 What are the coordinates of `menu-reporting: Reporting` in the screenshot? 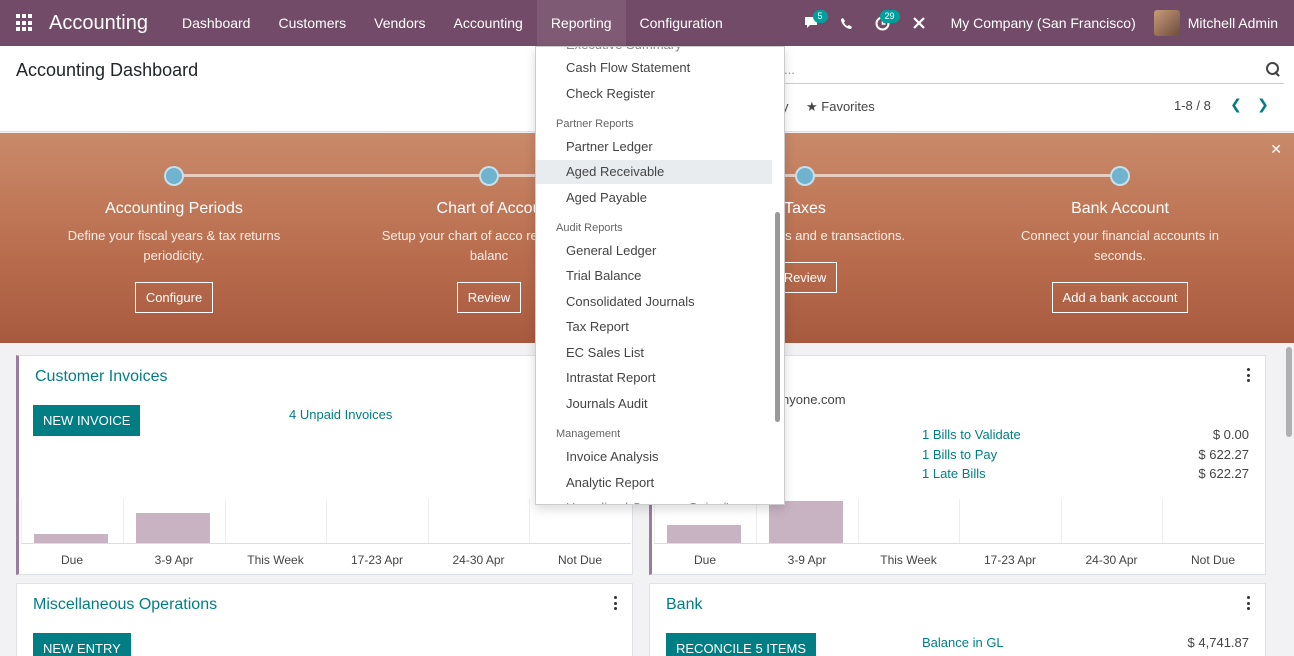 It's located at (581, 23).